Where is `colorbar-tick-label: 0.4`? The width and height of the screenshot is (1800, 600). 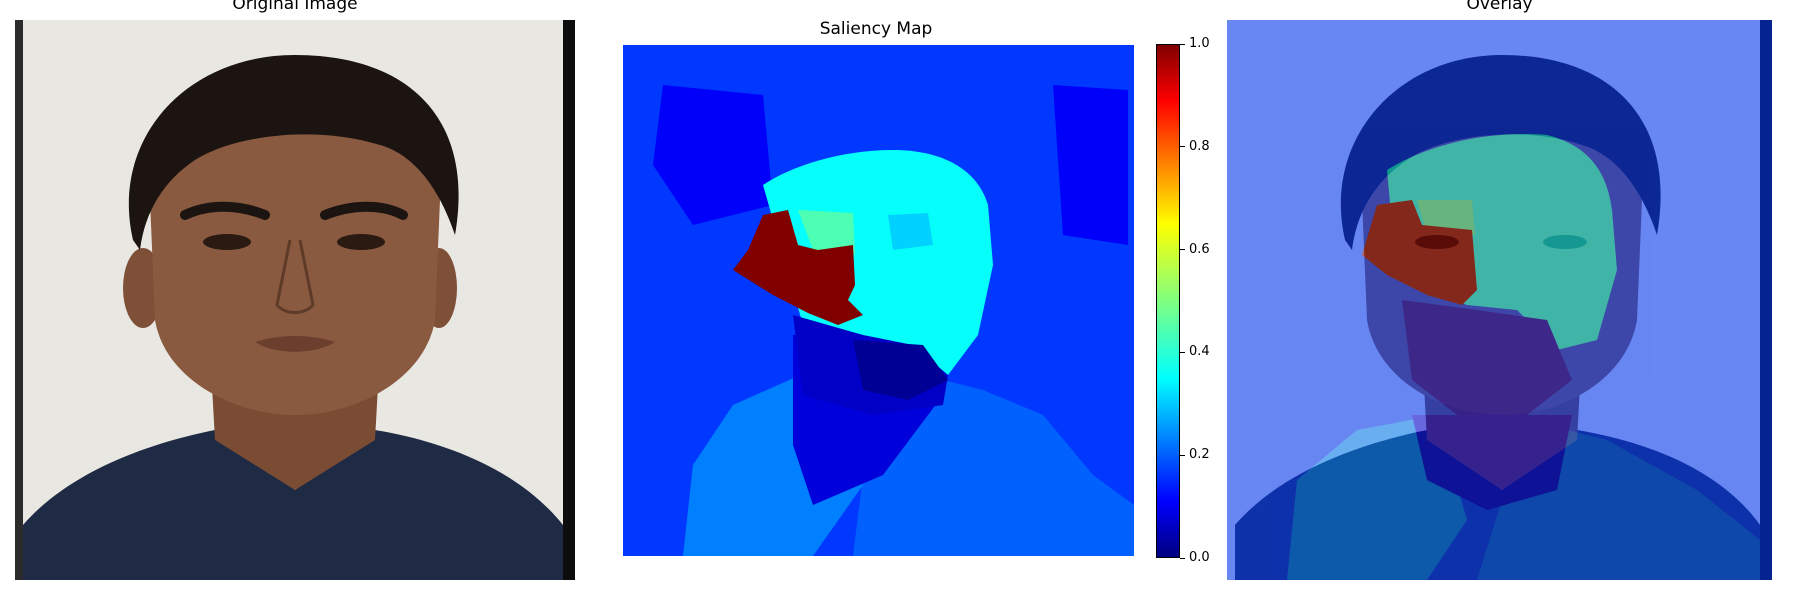
colorbar-tick-label: 0.4 is located at coordinates (1199, 352).